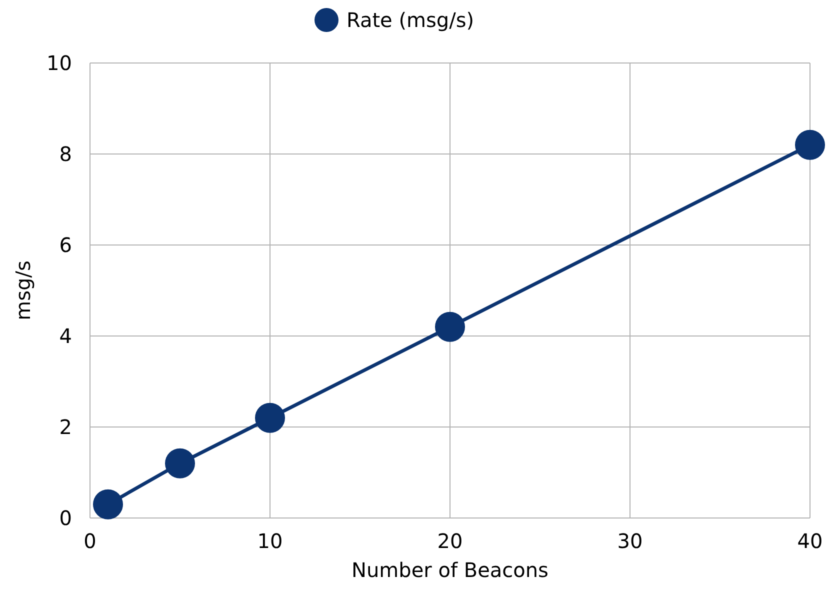  I want to click on x-tick-label: 10, so click(270, 541).